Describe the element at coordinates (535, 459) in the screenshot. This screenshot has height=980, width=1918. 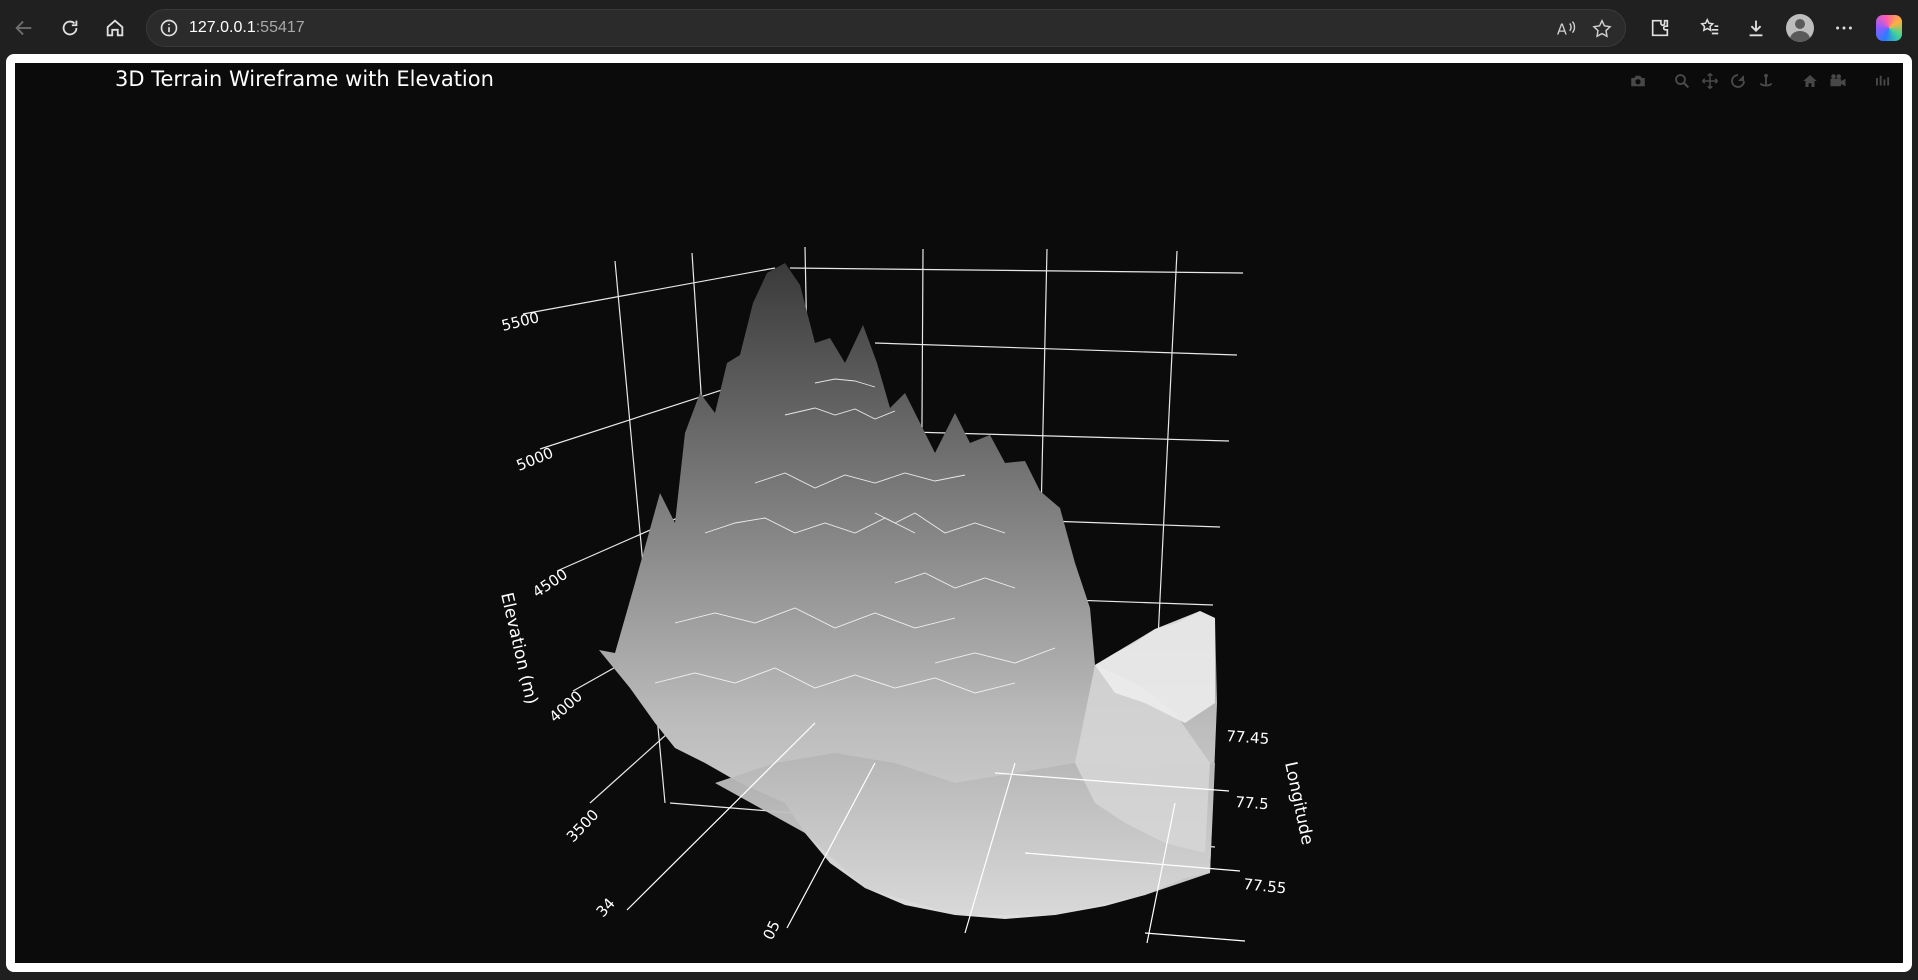
I see `z-tick-5000: 5000` at that location.